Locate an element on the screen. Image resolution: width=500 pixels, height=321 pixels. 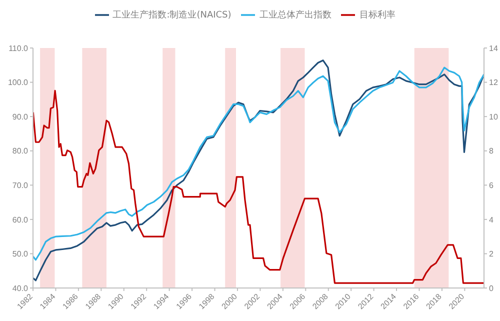
y2-tick-label: 2 is located at coordinates (491, 254).